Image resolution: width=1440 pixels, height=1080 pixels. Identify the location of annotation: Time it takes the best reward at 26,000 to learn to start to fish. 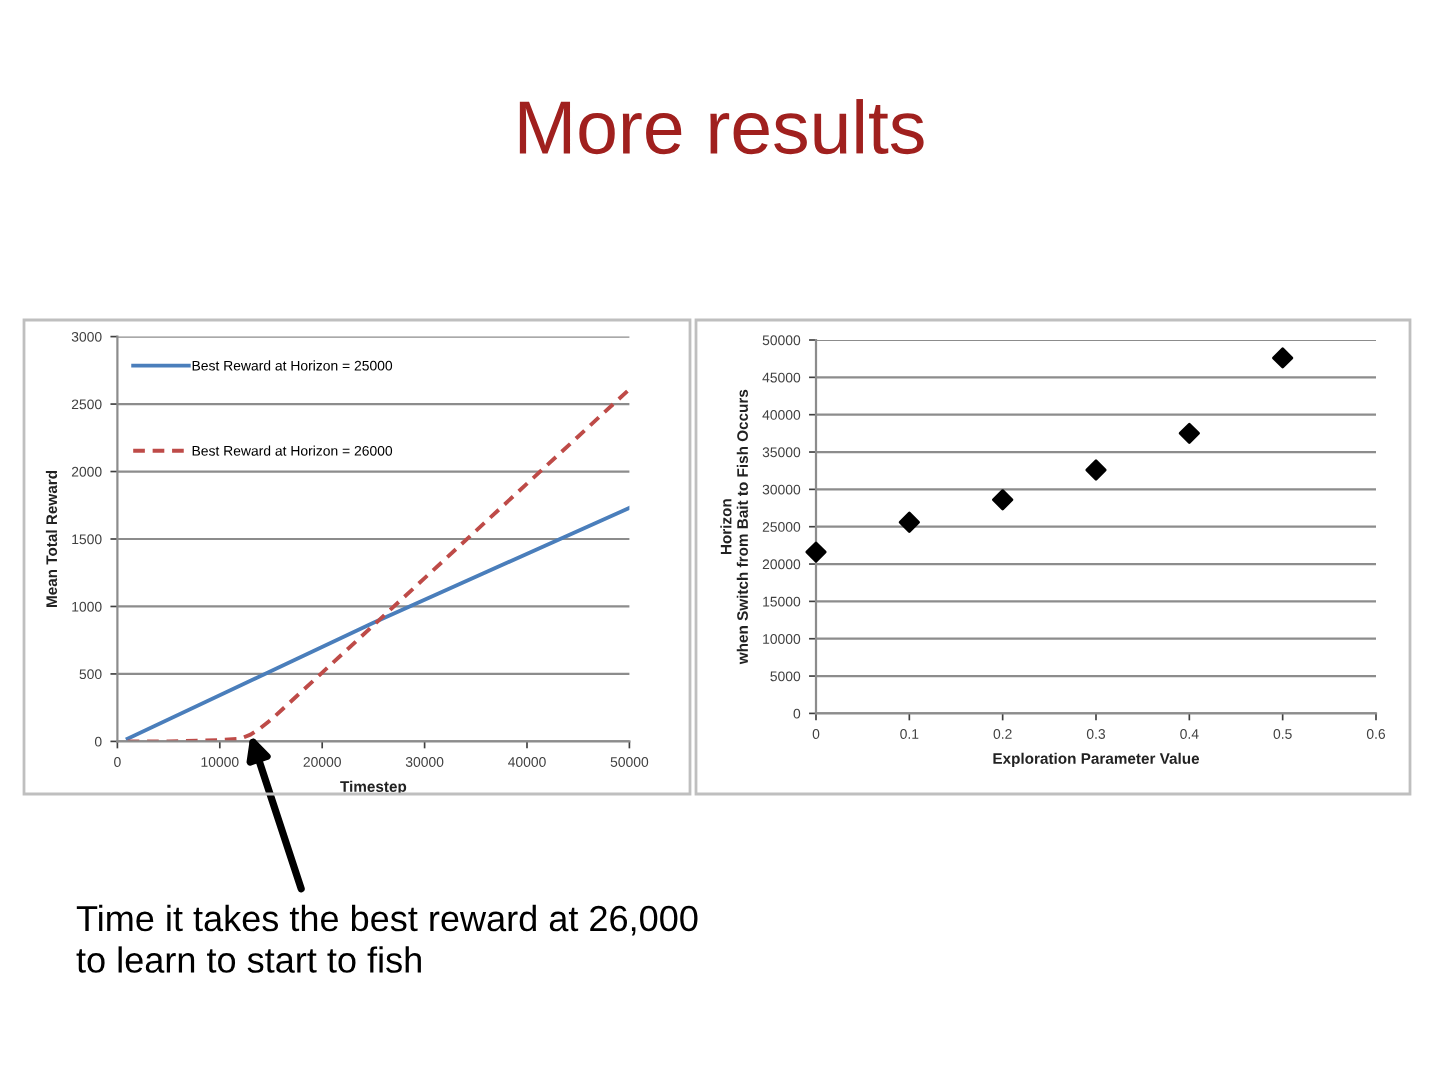
(387, 938).